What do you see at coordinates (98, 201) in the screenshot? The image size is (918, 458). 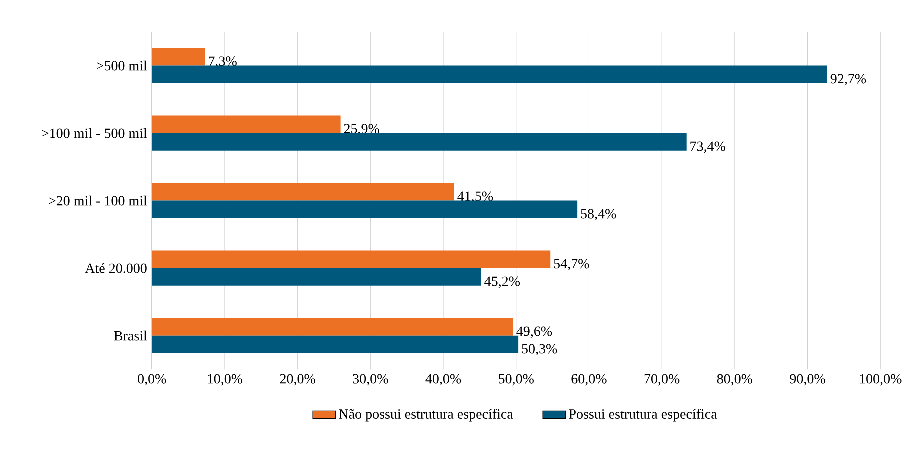 I see `y-tick-label: >20 mil - 100 mil` at bounding box center [98, 201].